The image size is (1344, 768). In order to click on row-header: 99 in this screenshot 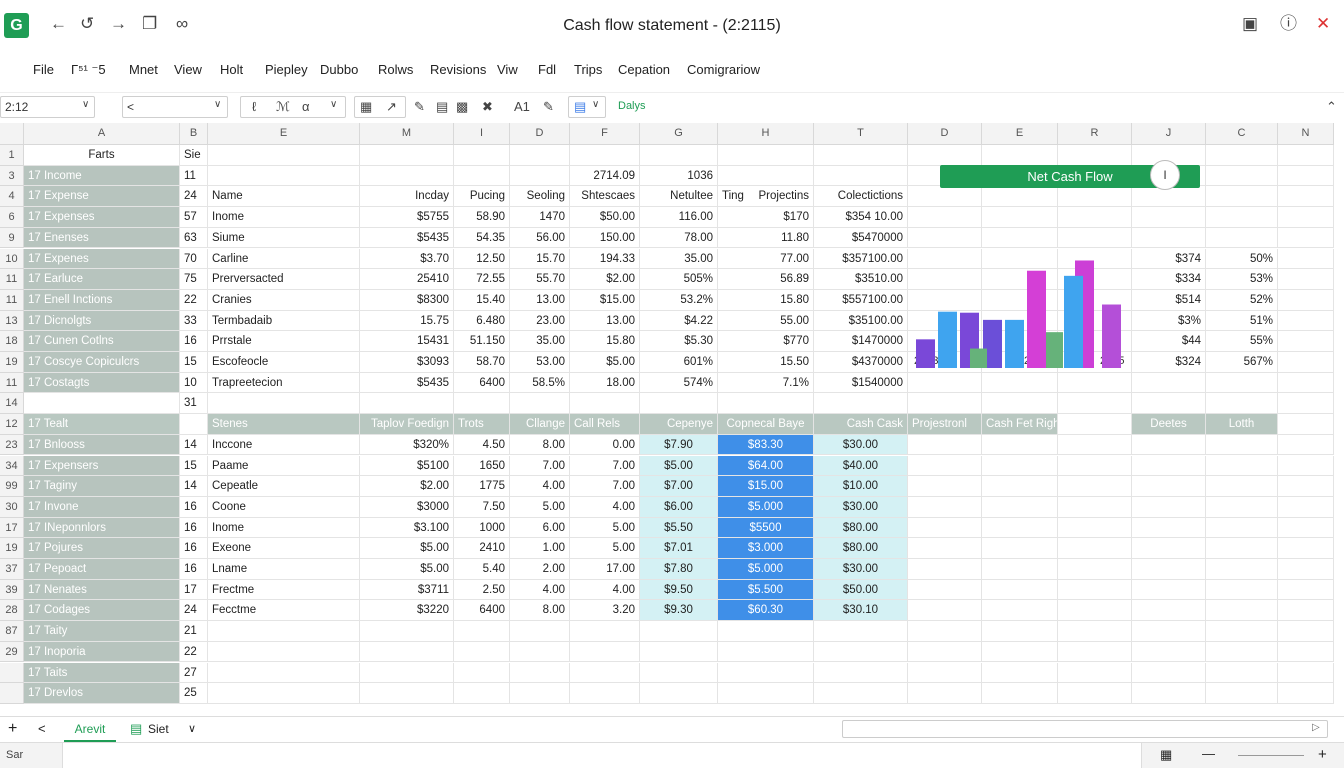, I will do `click(12, 486)`.